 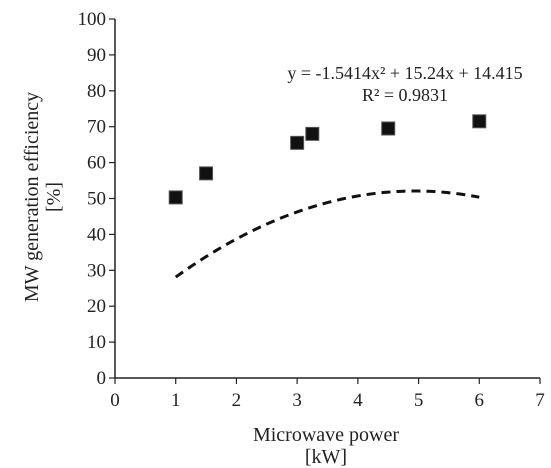 What do you see at coordinates (54, 197) in the screenshot?
I see `y-axis-unit: [%]` at bounding box center [54, 197].